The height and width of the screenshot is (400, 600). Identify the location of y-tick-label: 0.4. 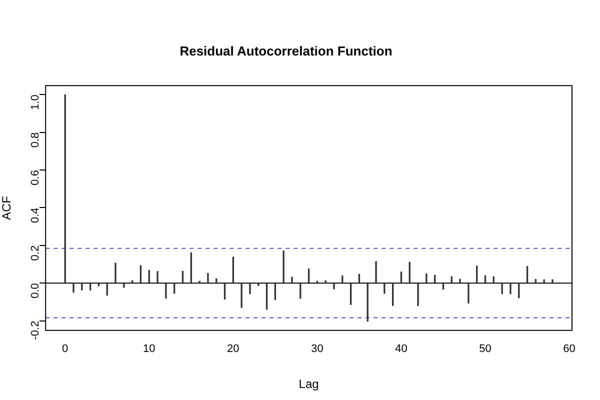
(36, 216).